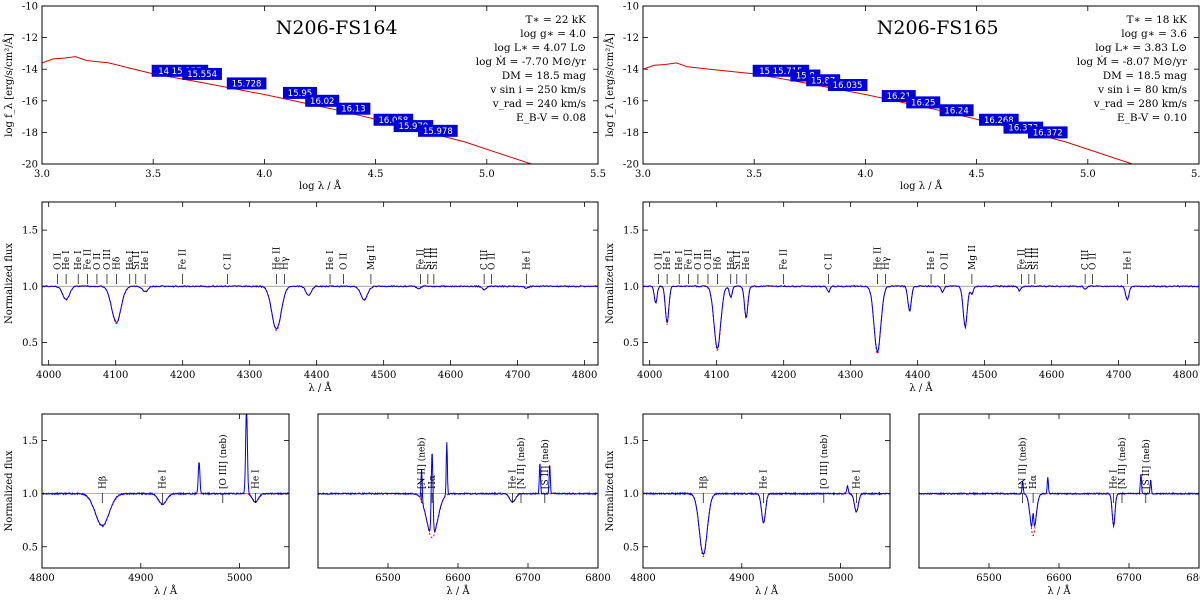  I want to click on x-tick-label: 6700, so click(1128, 578).